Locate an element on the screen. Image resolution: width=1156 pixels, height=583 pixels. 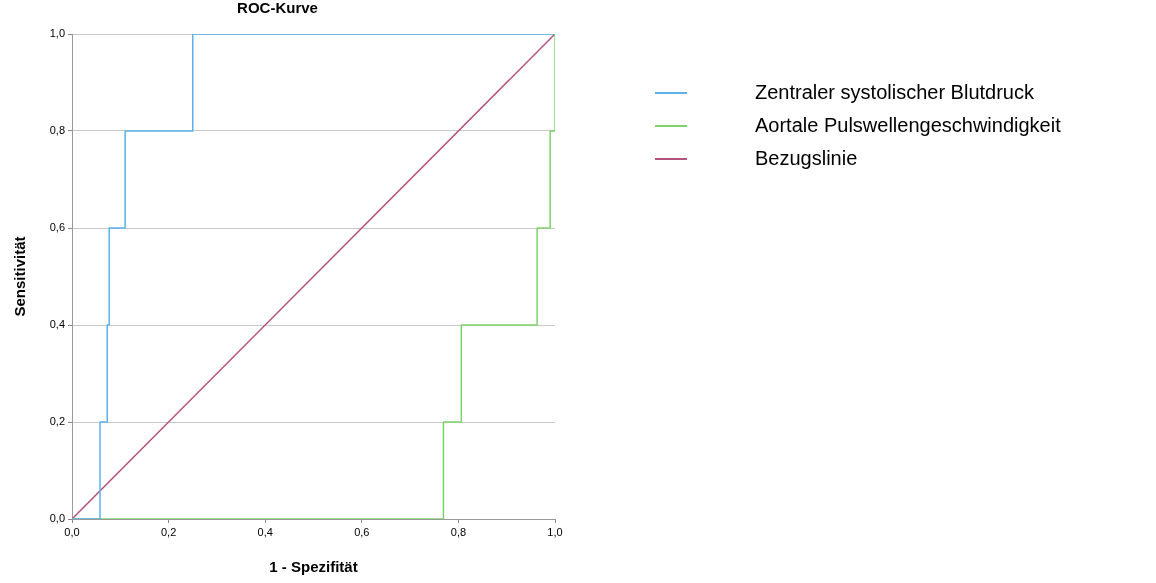
text: Aortale Pulswellengeschwindigkeit is located at coordinates (908, 125).